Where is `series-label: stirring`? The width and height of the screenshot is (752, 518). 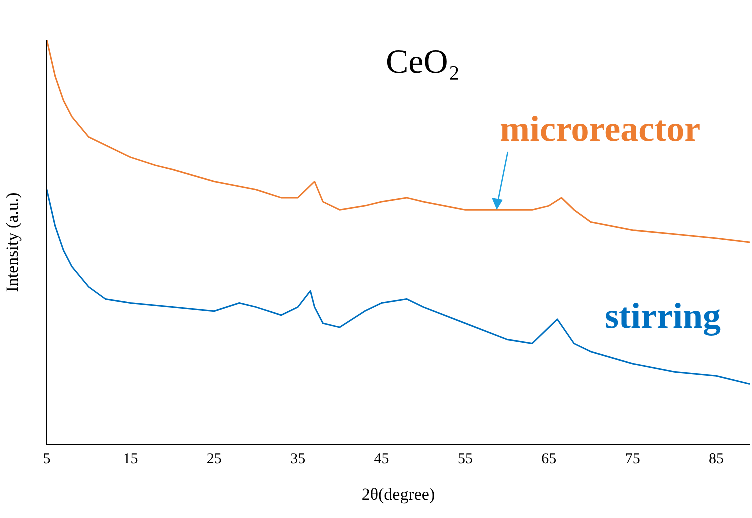
series-label: stirring is located at coordinates (663, 316).